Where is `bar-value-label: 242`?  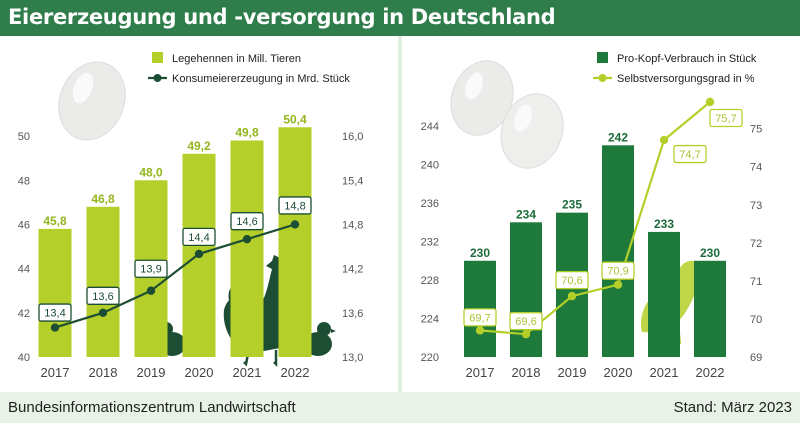 bar-value-label: 242 is located at coordinates (618, 137).